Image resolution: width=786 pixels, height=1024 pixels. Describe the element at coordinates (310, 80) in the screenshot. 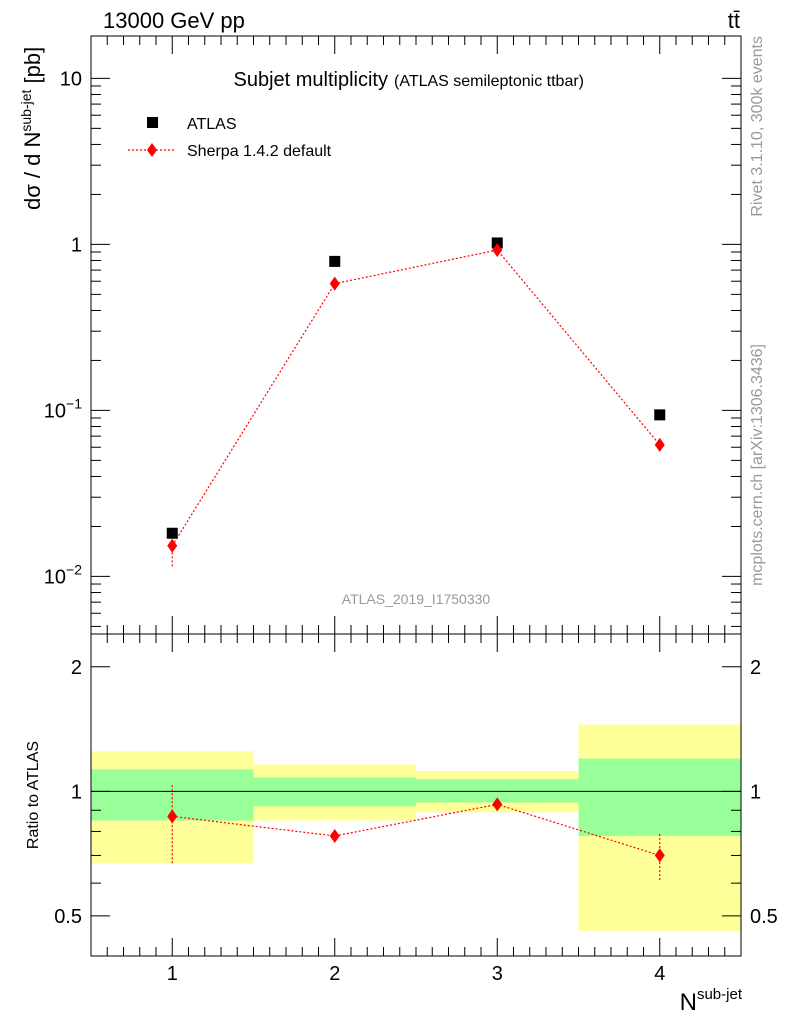

I see `plot-title: Subjet multiplicity` at that location.